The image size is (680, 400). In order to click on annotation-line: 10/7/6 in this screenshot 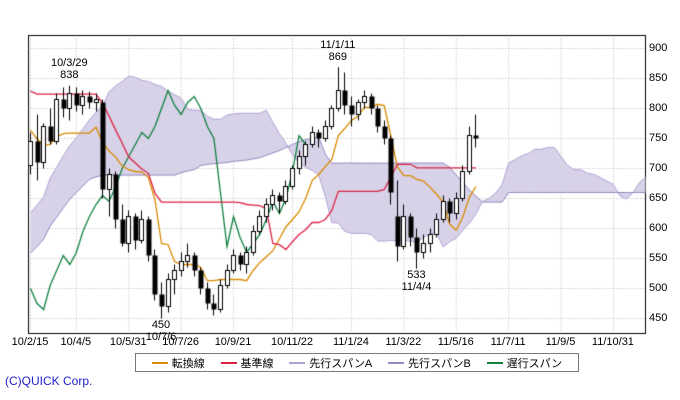, I will do `click(161, 337)`.